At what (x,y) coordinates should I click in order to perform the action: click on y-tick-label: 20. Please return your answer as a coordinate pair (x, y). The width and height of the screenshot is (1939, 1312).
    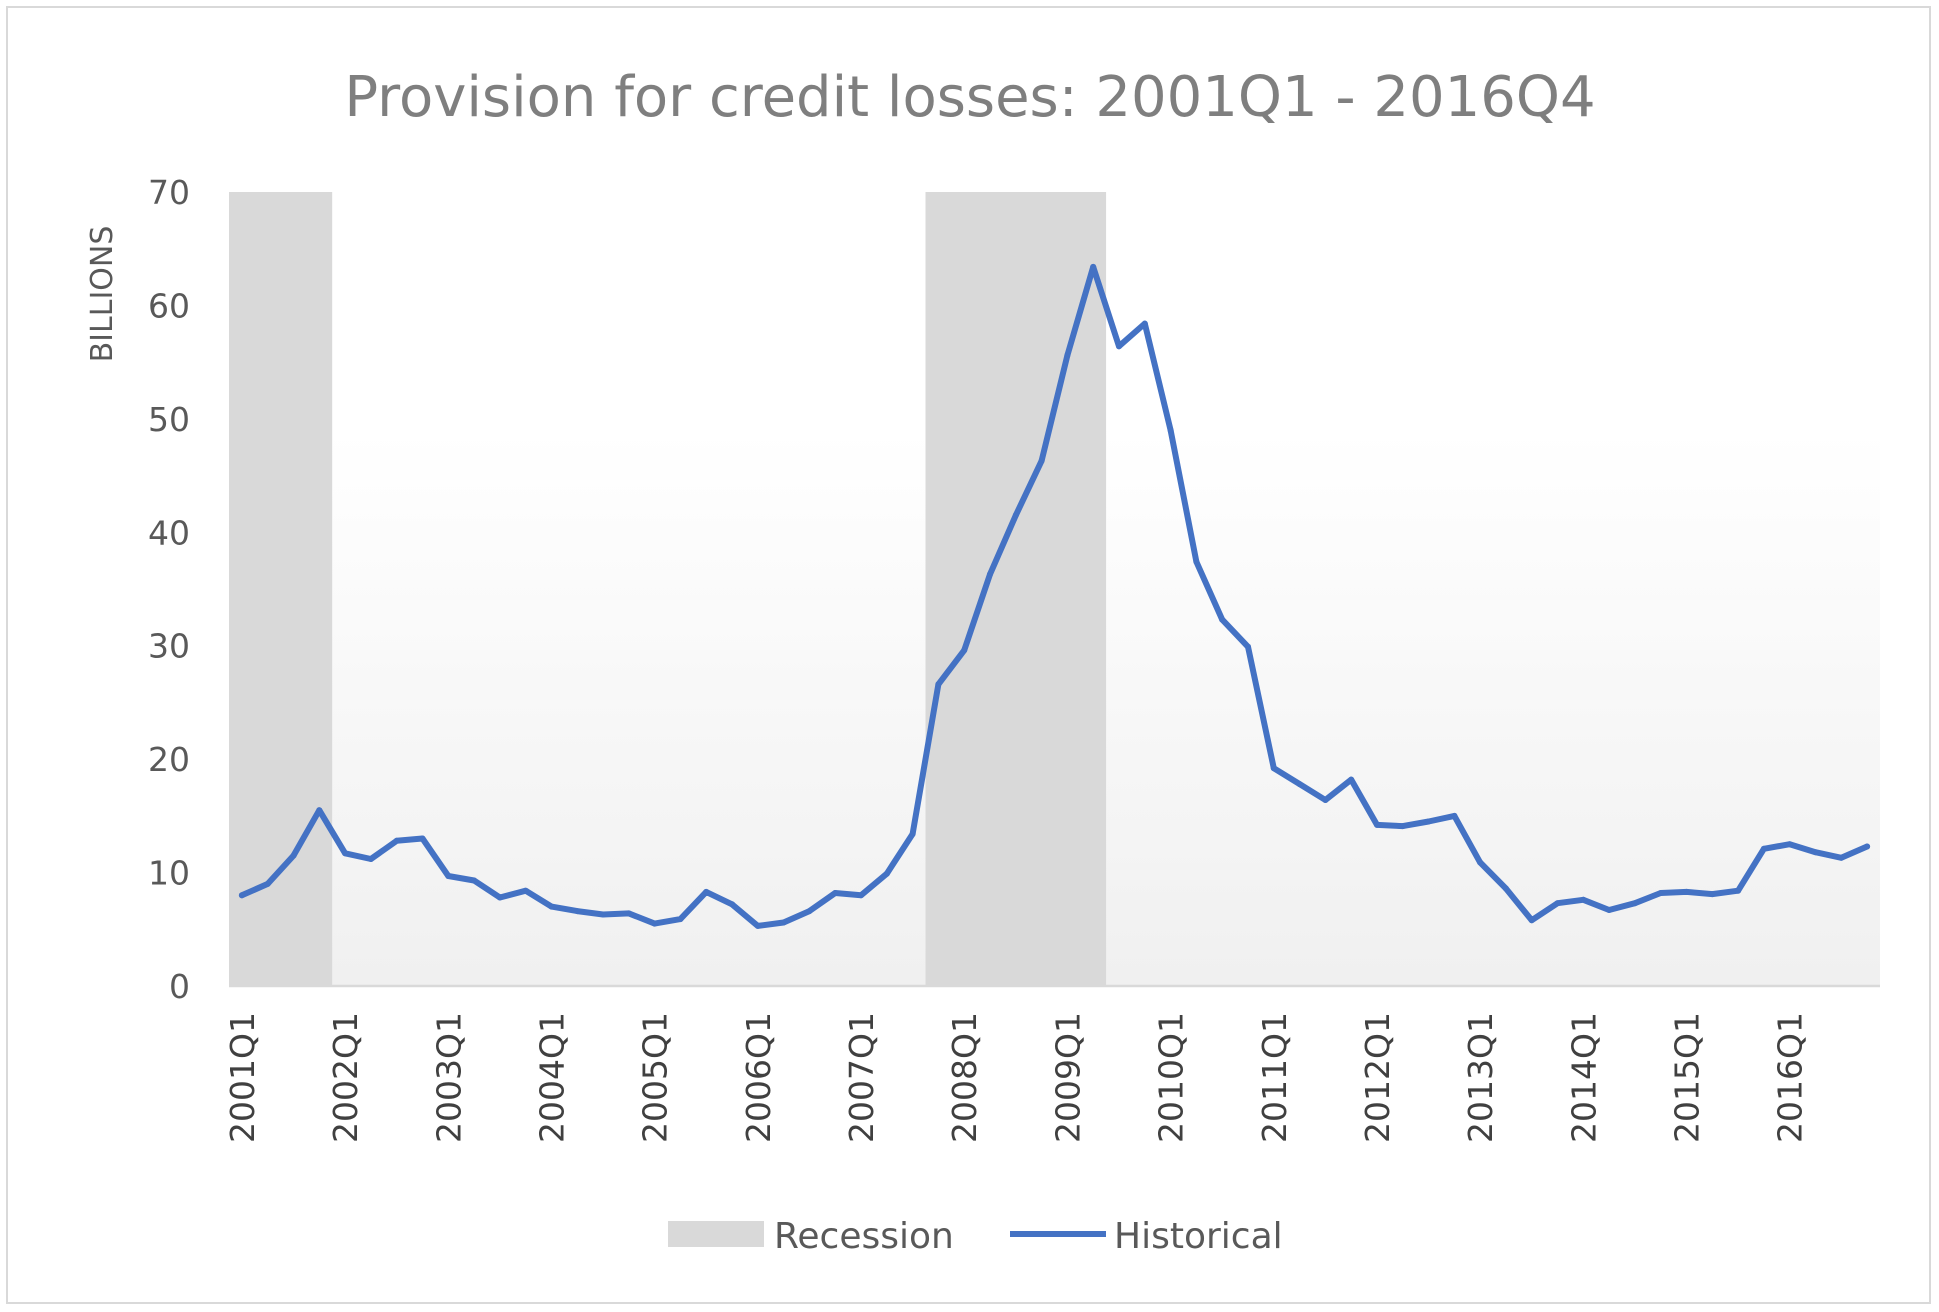
    Looking at the image, I should click on (169, 759).